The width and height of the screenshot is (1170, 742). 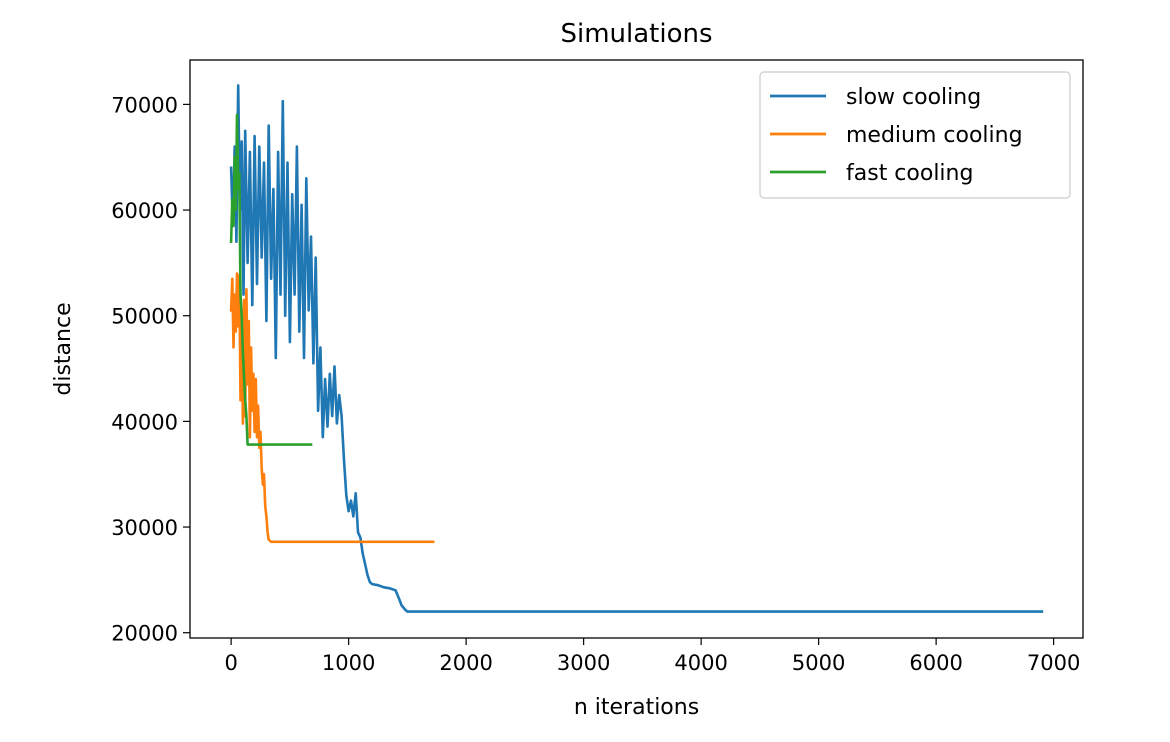 What do you see at coordinates (144, 422) in the screenshot?
I see `y-tick-label: 40000` at bounding box center [144, 422].